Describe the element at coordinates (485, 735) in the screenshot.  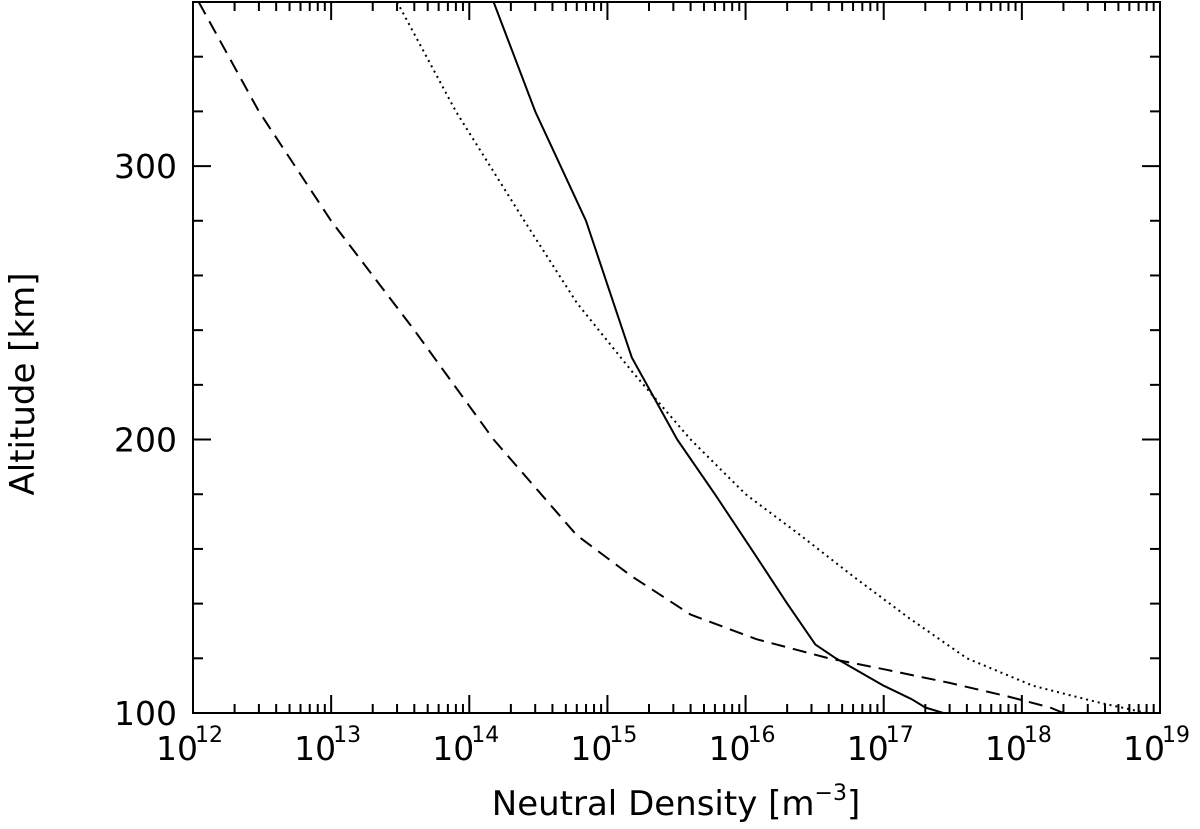
I see `x-tick-label-exponent: 14` at that location.